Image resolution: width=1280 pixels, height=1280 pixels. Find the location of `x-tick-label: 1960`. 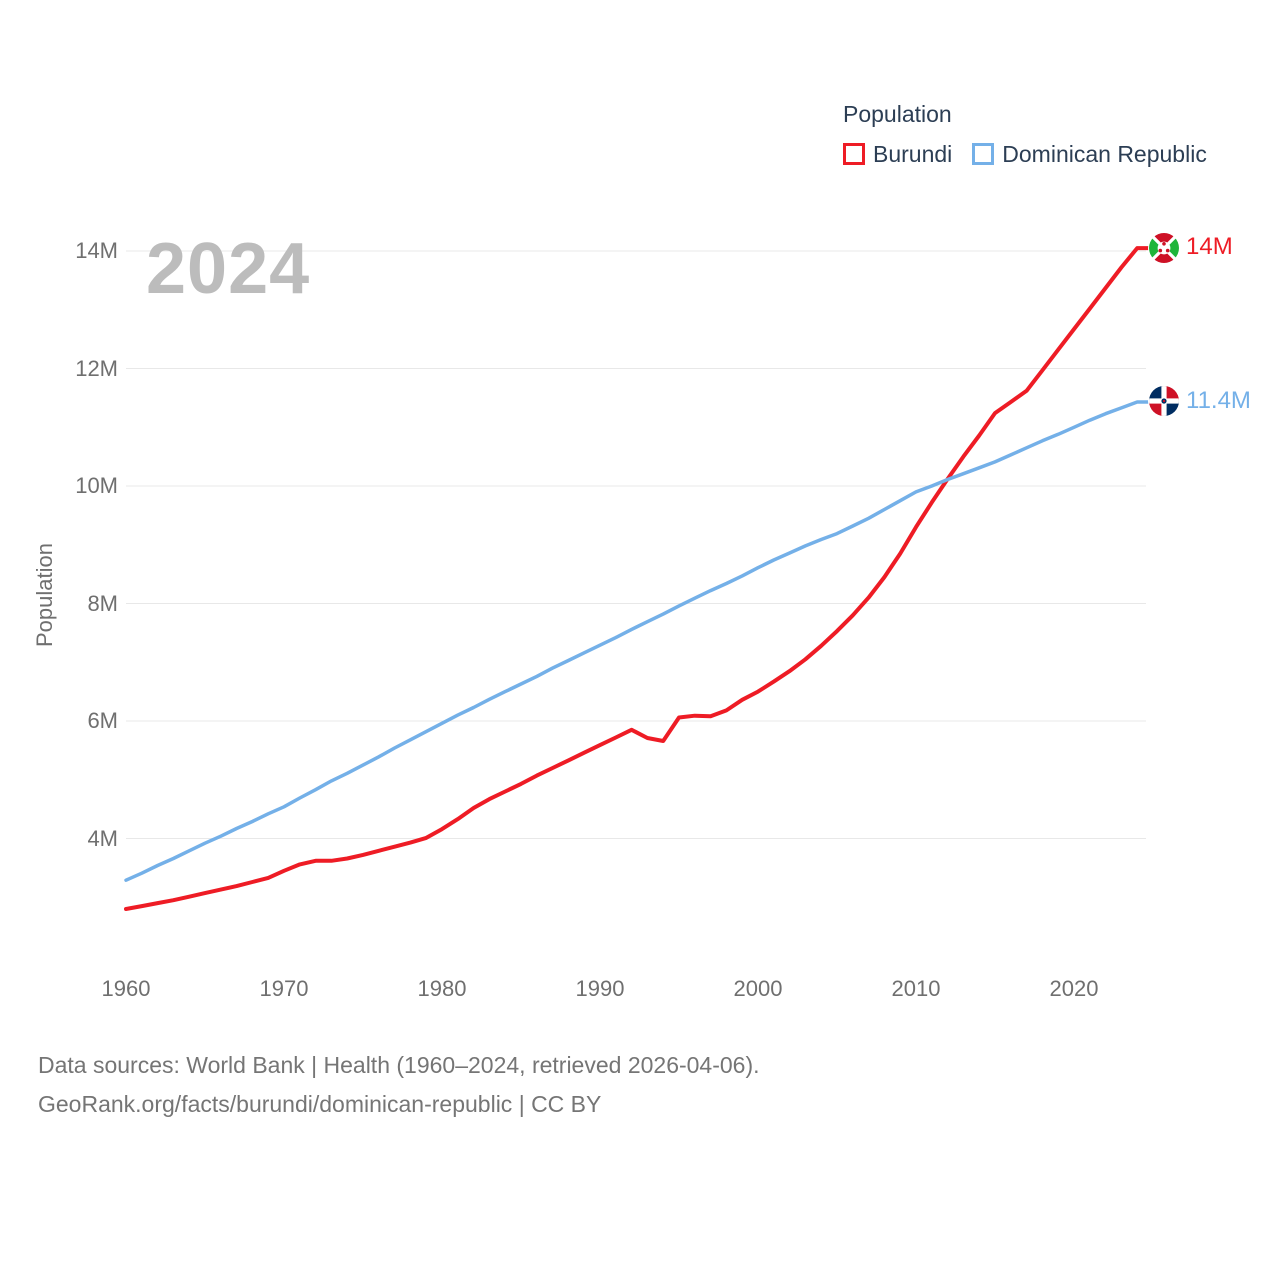

x-tick-label: 1960 is located at coordinates (126, 988).